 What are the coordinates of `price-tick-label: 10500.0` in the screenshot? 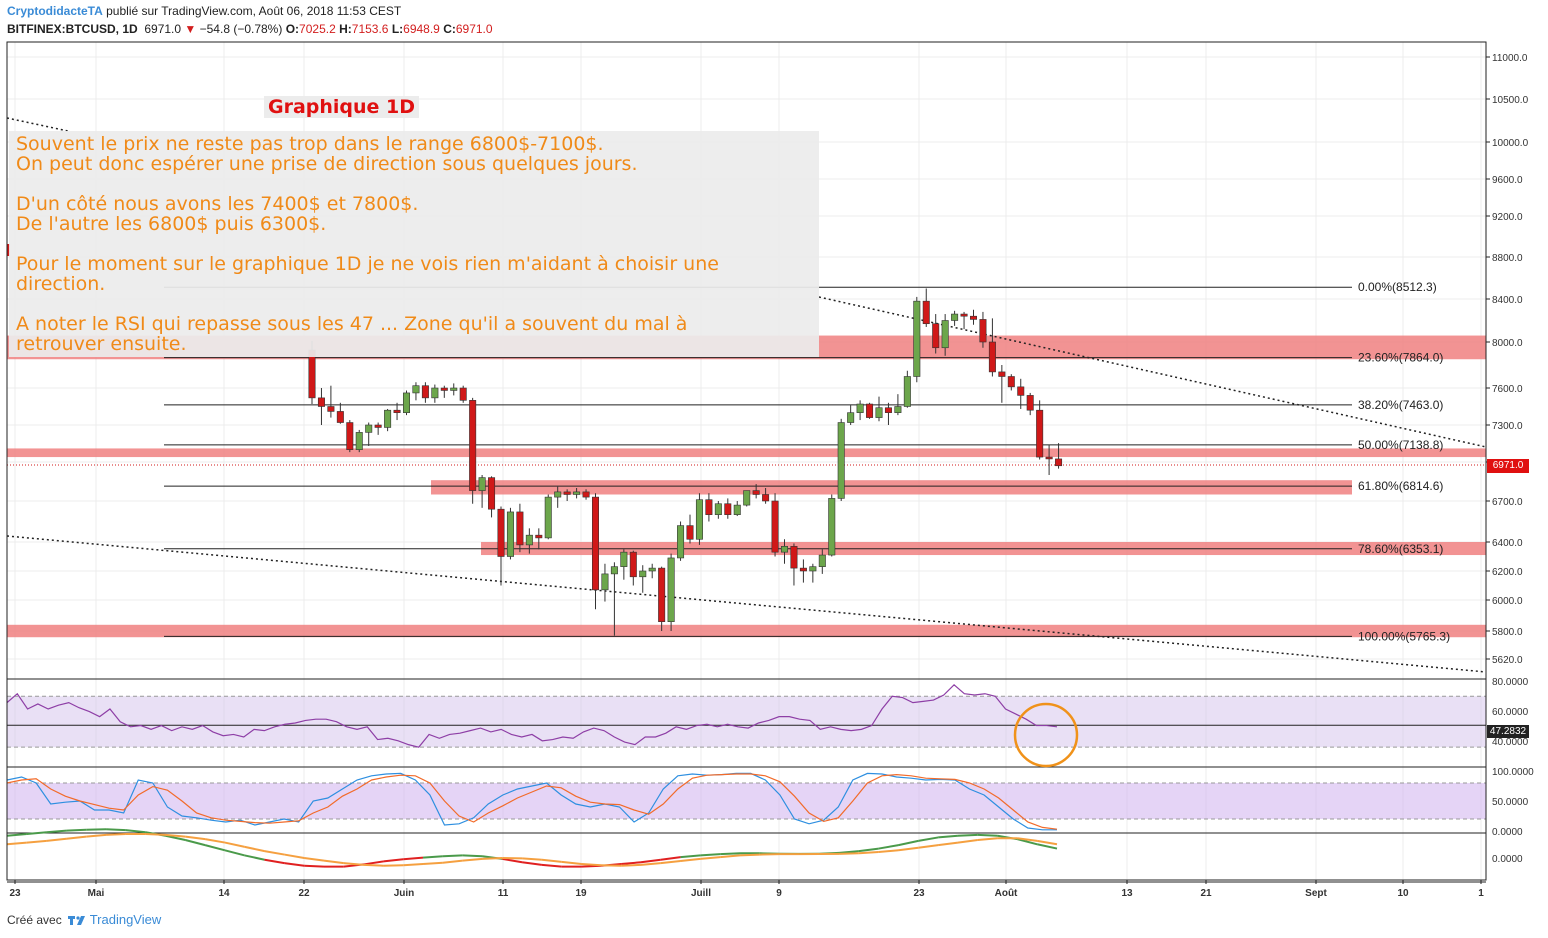 It's located at (1510, 100).